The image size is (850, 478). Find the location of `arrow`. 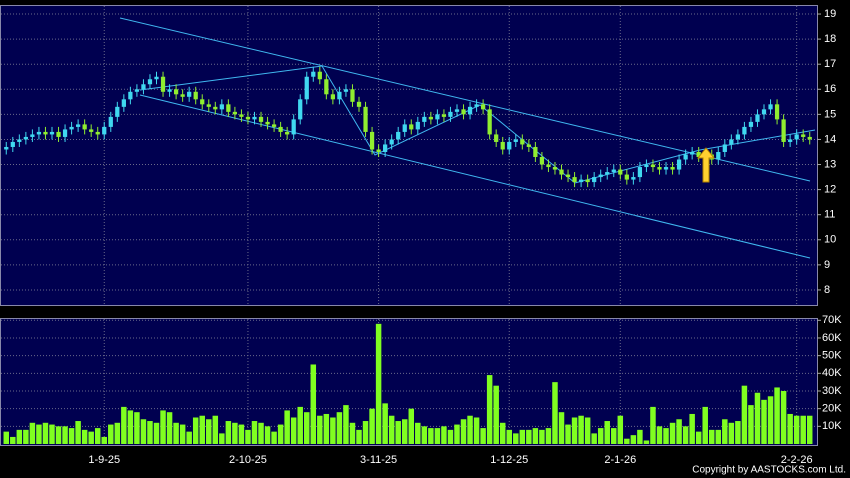

arrow is located at coordinates (706, 165).